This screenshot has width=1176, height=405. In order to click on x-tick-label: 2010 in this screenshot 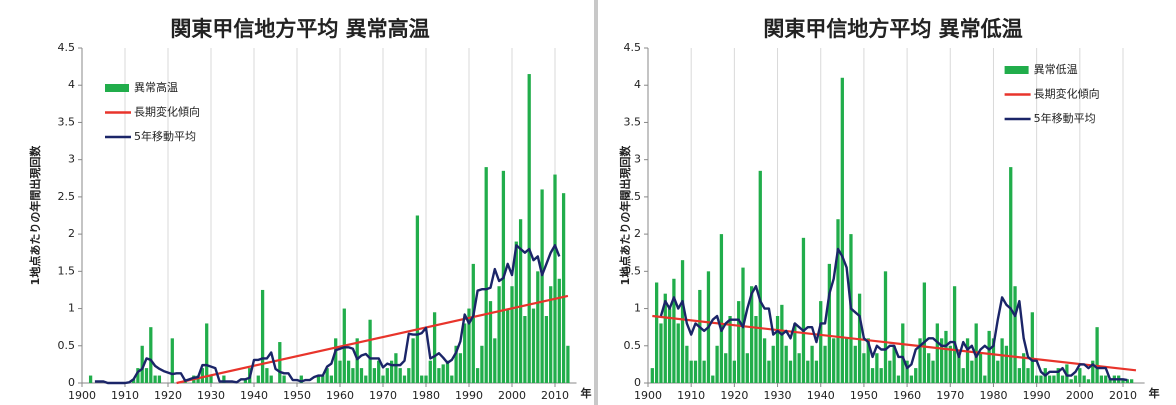, I will do `click(555, 395)`.